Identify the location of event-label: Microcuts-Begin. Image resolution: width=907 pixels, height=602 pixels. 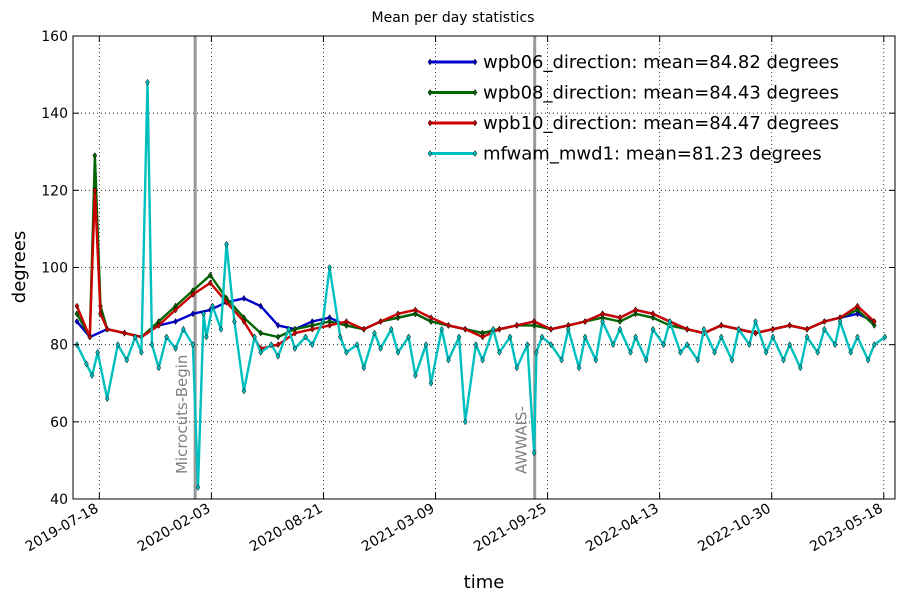
(182, 414).